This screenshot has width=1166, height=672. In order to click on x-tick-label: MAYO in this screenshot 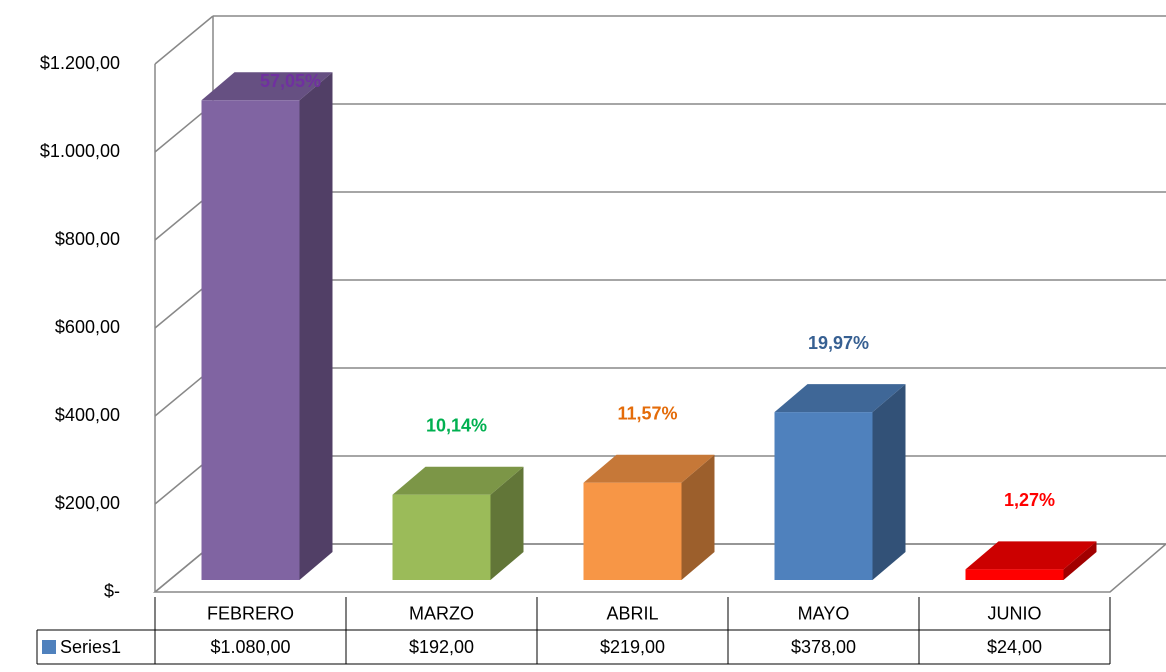, I will do `click(824, 613)`.